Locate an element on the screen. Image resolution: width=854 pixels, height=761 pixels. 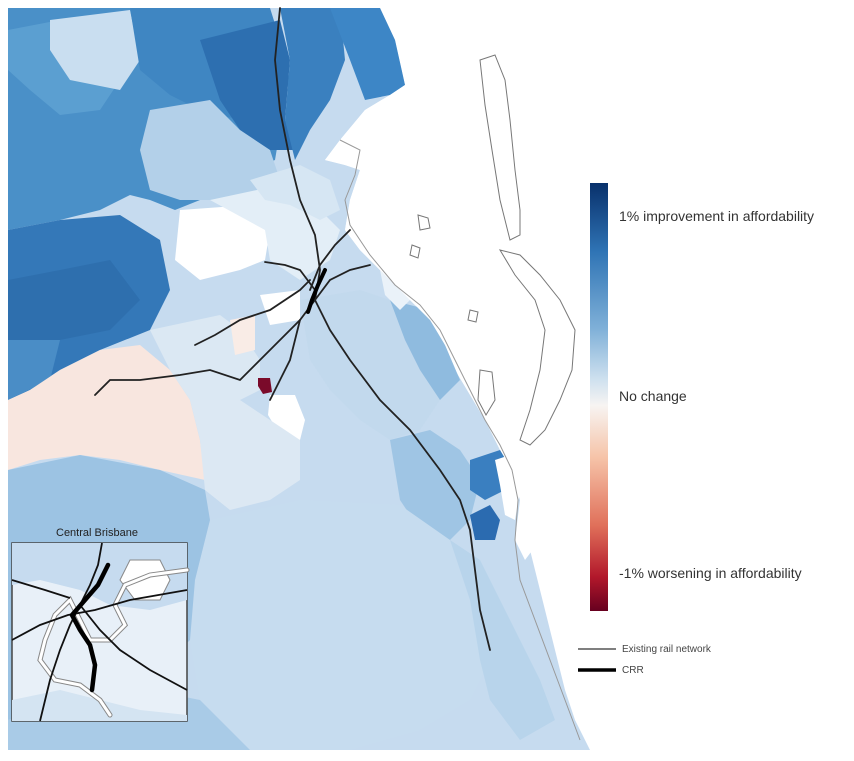
affordability-color-scale is located at coordinates (599, 397).